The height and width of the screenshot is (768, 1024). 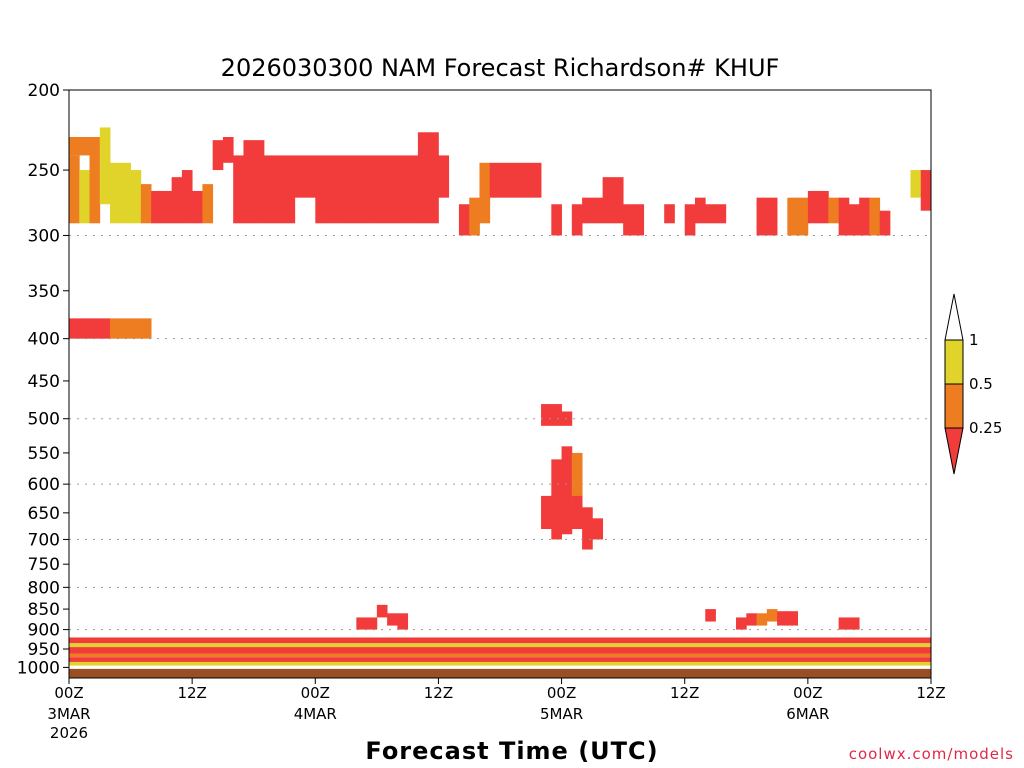 I want to click on x-tick-date: 5MAR, so click(x=561, y=714).